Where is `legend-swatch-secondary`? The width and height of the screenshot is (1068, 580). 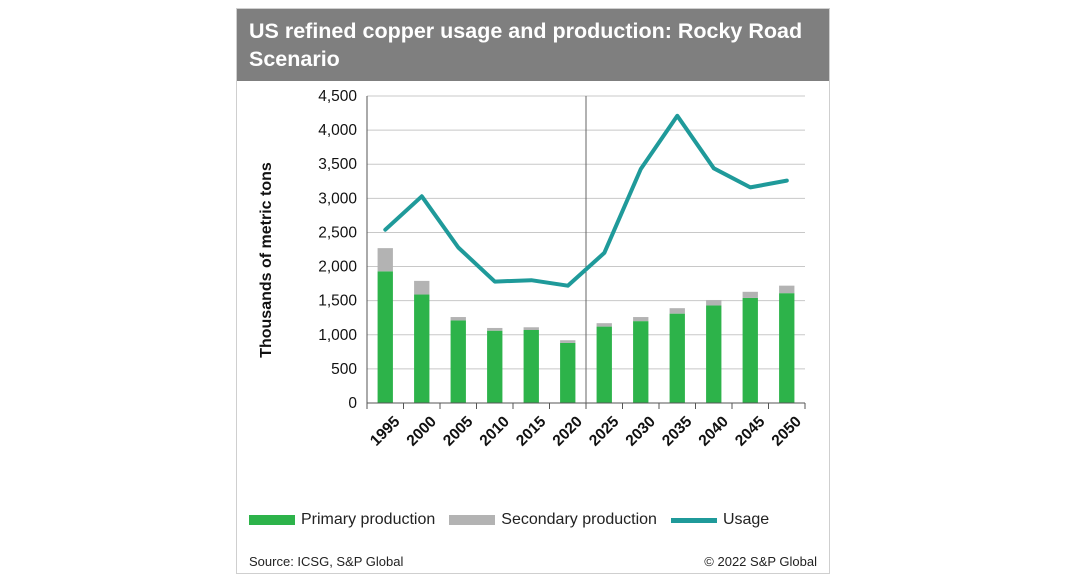
legend-swatch-secondary is located at coordinates (472, 520).